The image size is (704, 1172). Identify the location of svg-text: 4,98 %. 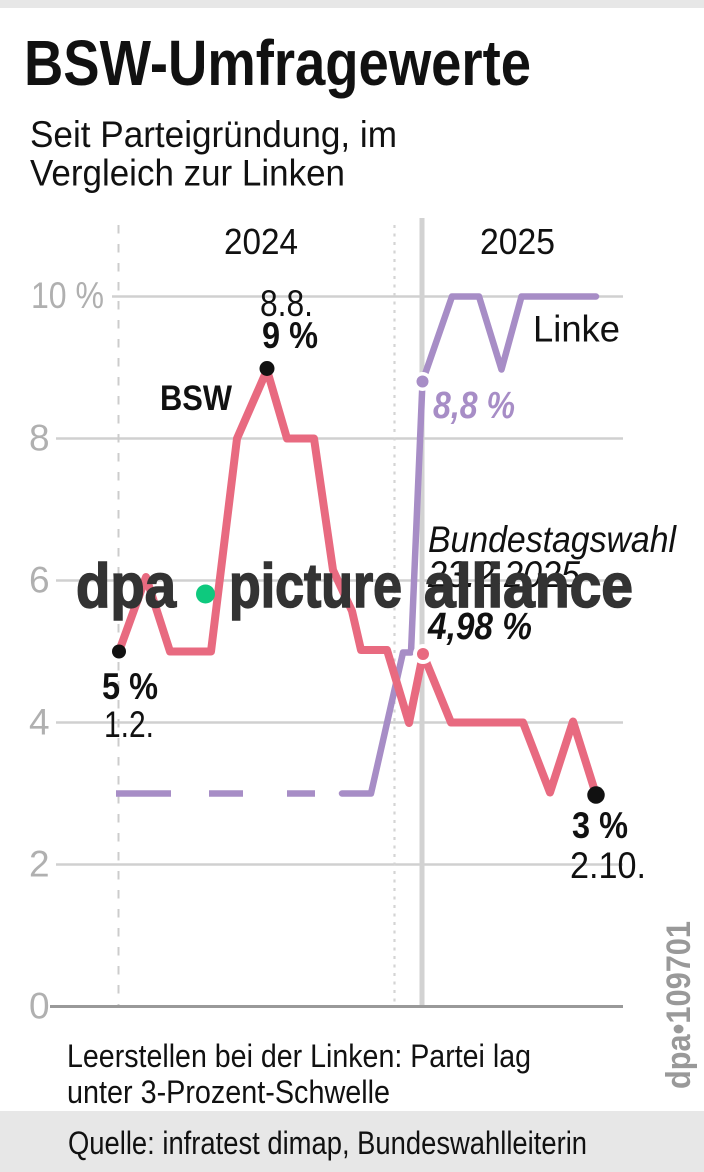
(479, 627).